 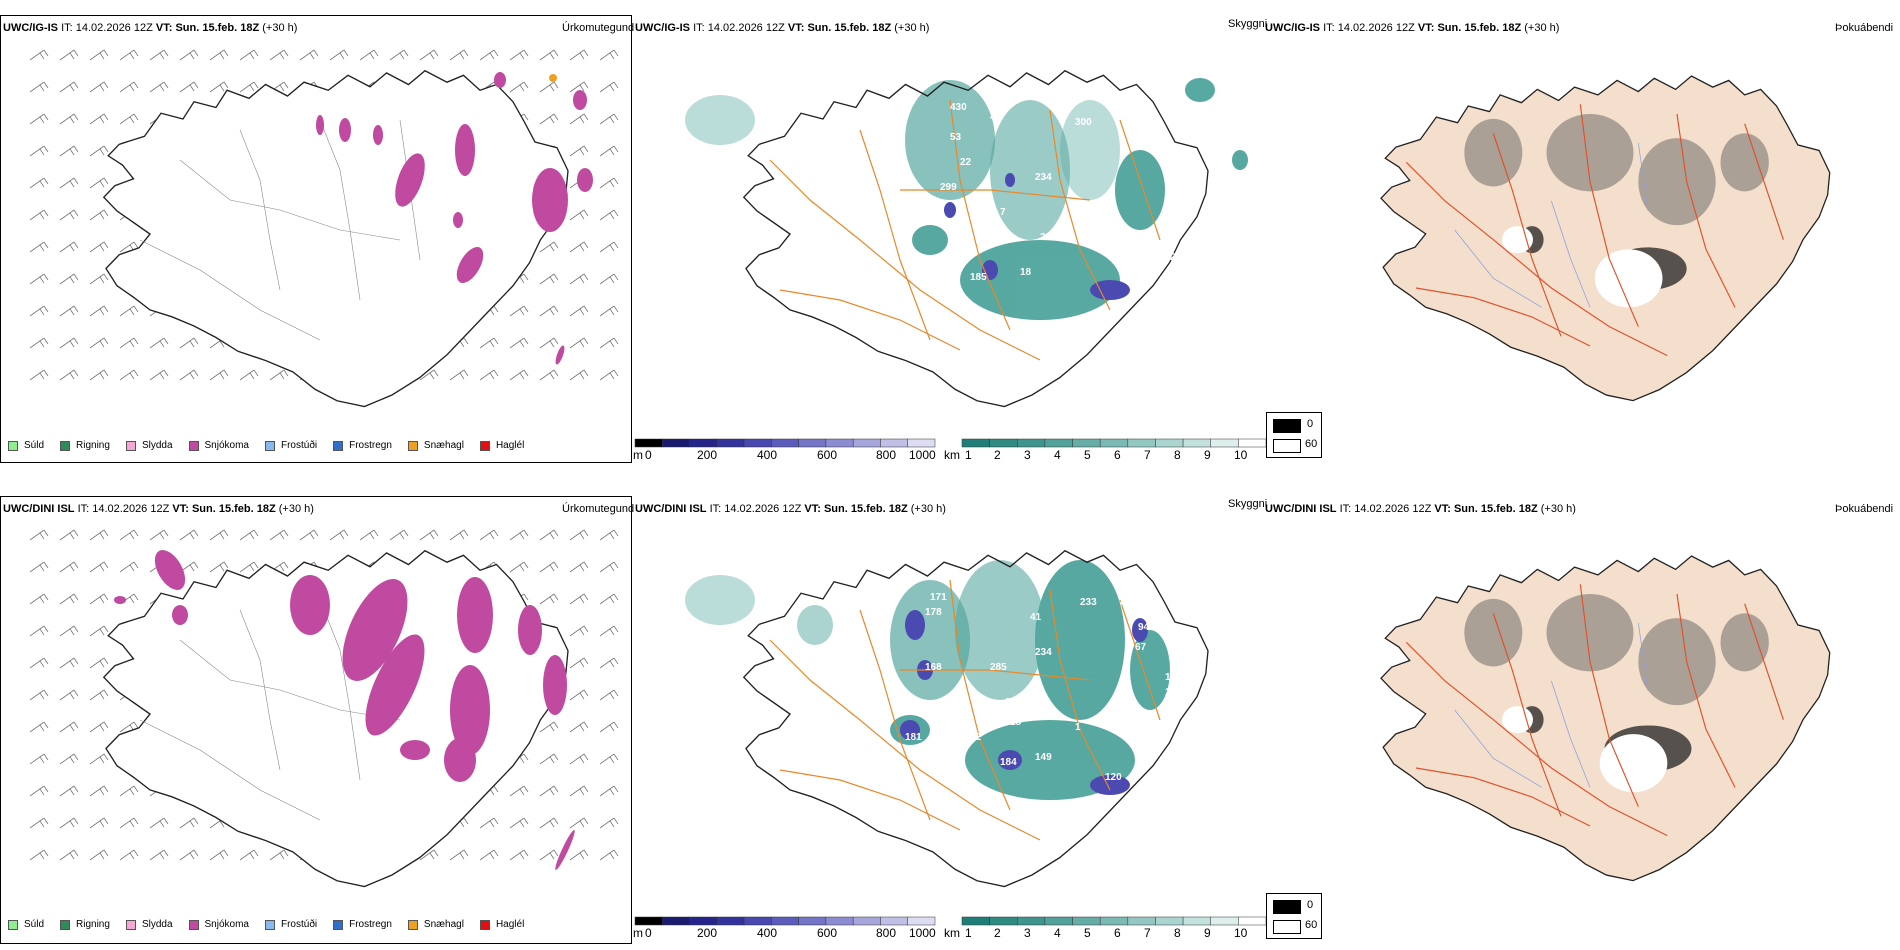 I want to click on legend-item: Haglél, so click(x=501, y=445).